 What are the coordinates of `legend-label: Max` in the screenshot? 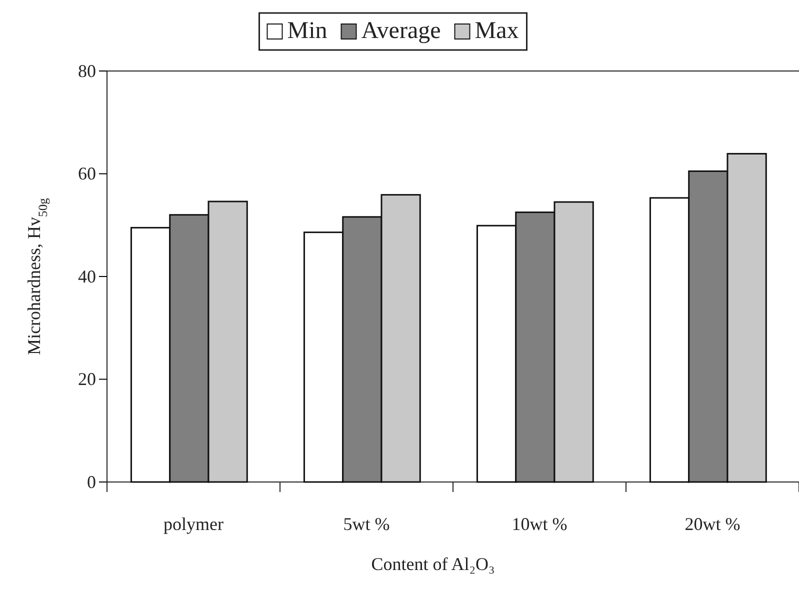 It's located at (496, 31).